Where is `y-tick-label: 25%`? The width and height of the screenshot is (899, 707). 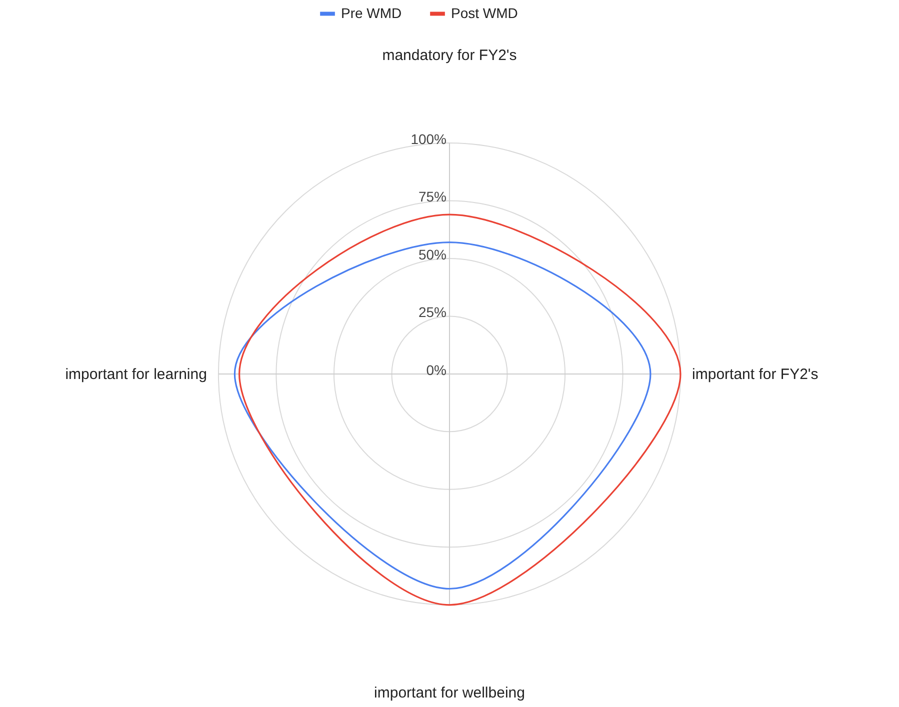
y-tick-label: 25% is located at coordinates (432, 312).